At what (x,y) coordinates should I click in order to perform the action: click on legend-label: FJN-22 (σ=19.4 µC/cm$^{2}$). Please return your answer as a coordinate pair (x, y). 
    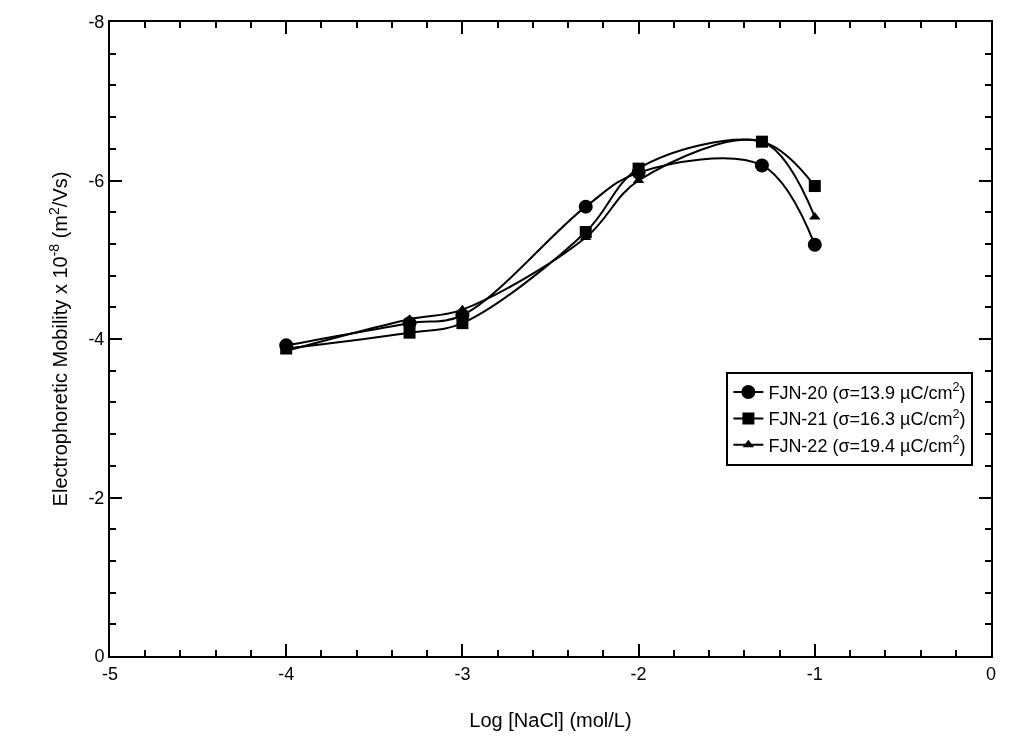
    Looking at the image, I should click on (867, 444).